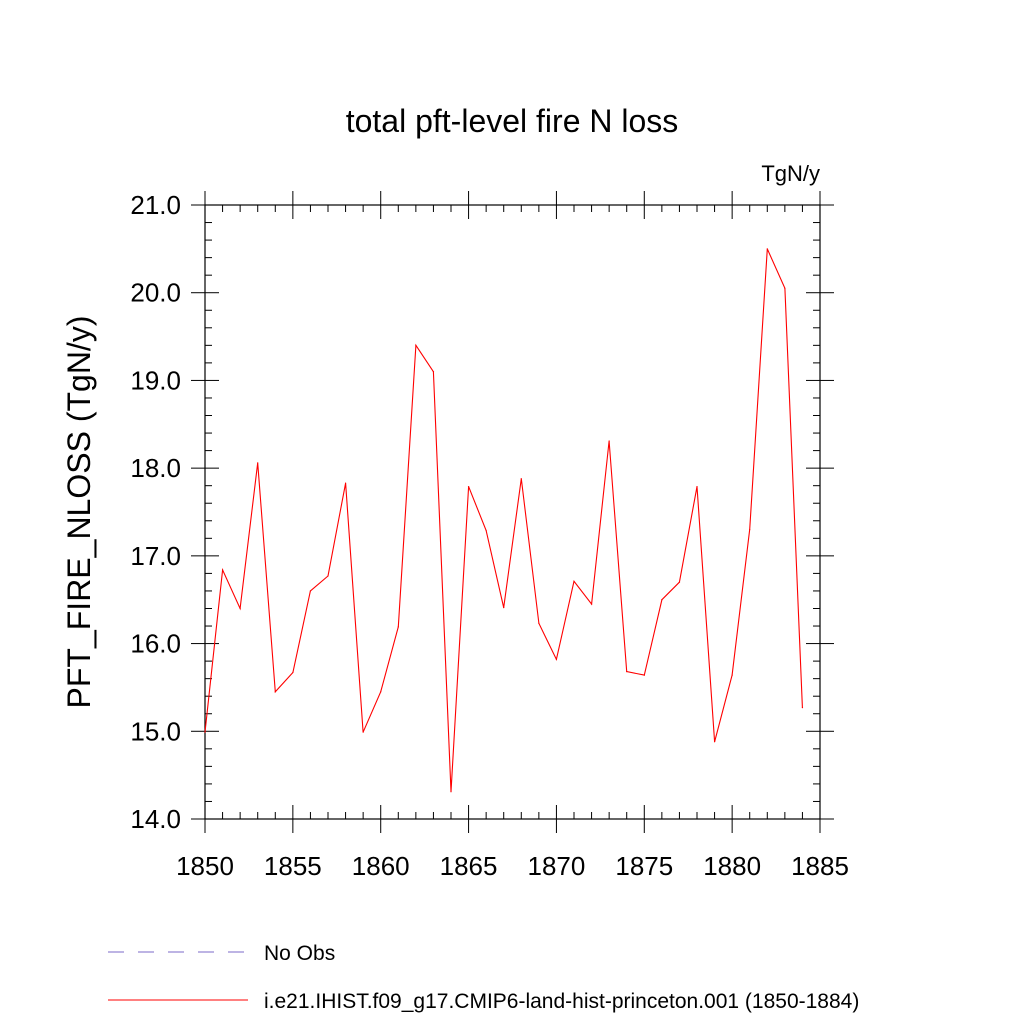 This screenshot has width=1024, height=1029. What do you see at coordinates (293, 866) in the screenshot?
I see `x-tick-label: 1855` at bounding box center [293, 866].